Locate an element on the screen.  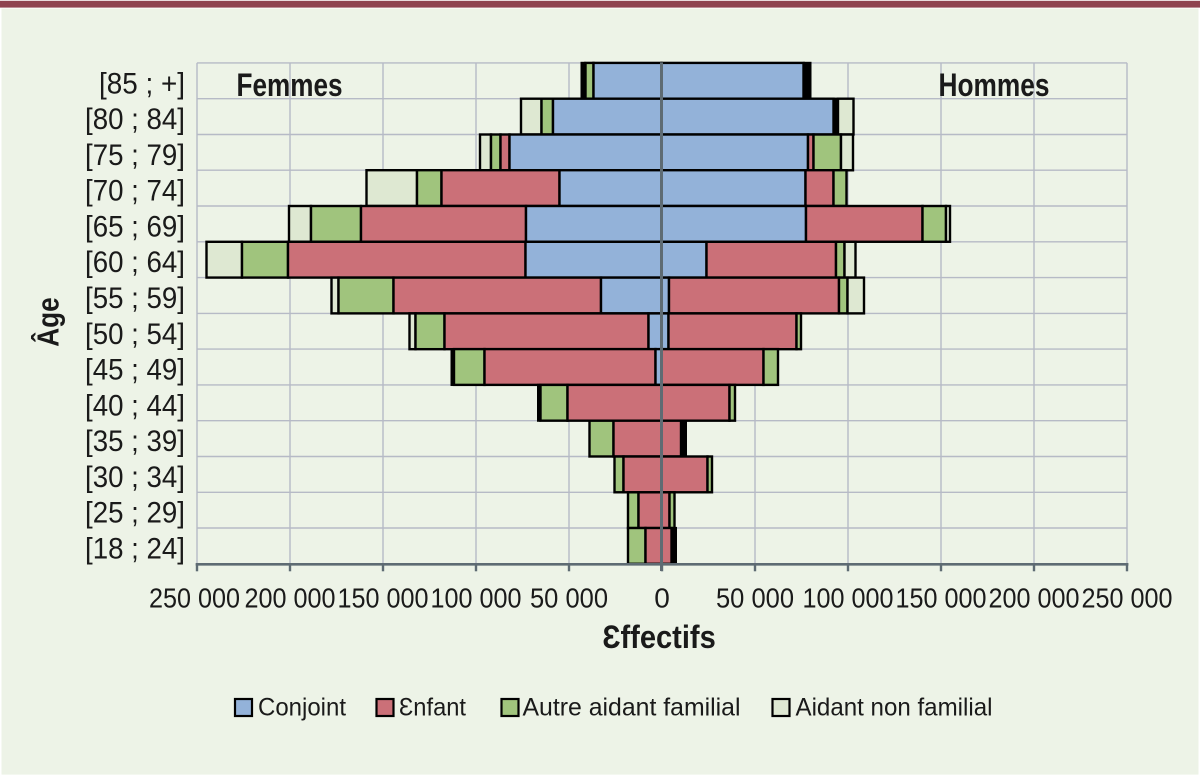
svg-text: [25 ; 29] is located at coordinates (135, 513).